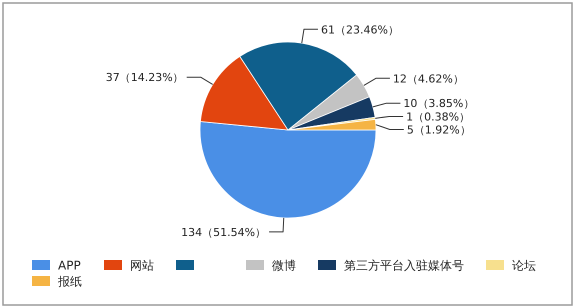  What do you see at coordinates (404, 265) in the screenshot?
I see `legend-label: 第三方平台入驻媒体号` at bounding box center [404, 265].